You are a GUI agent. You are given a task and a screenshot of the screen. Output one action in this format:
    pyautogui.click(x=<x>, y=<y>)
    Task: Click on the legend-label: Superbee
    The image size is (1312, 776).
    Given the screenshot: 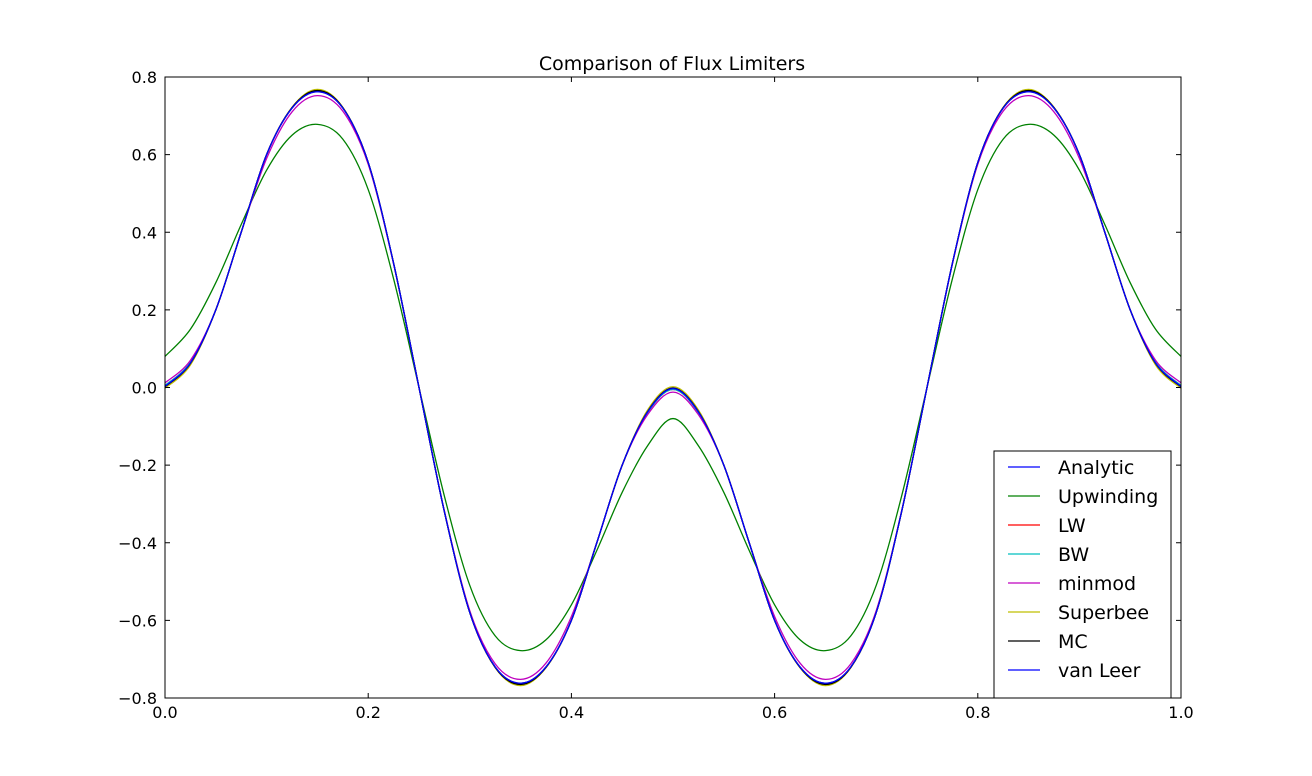 What is the action you would take?
    pyautogui.click(x=1103, y=613)
    